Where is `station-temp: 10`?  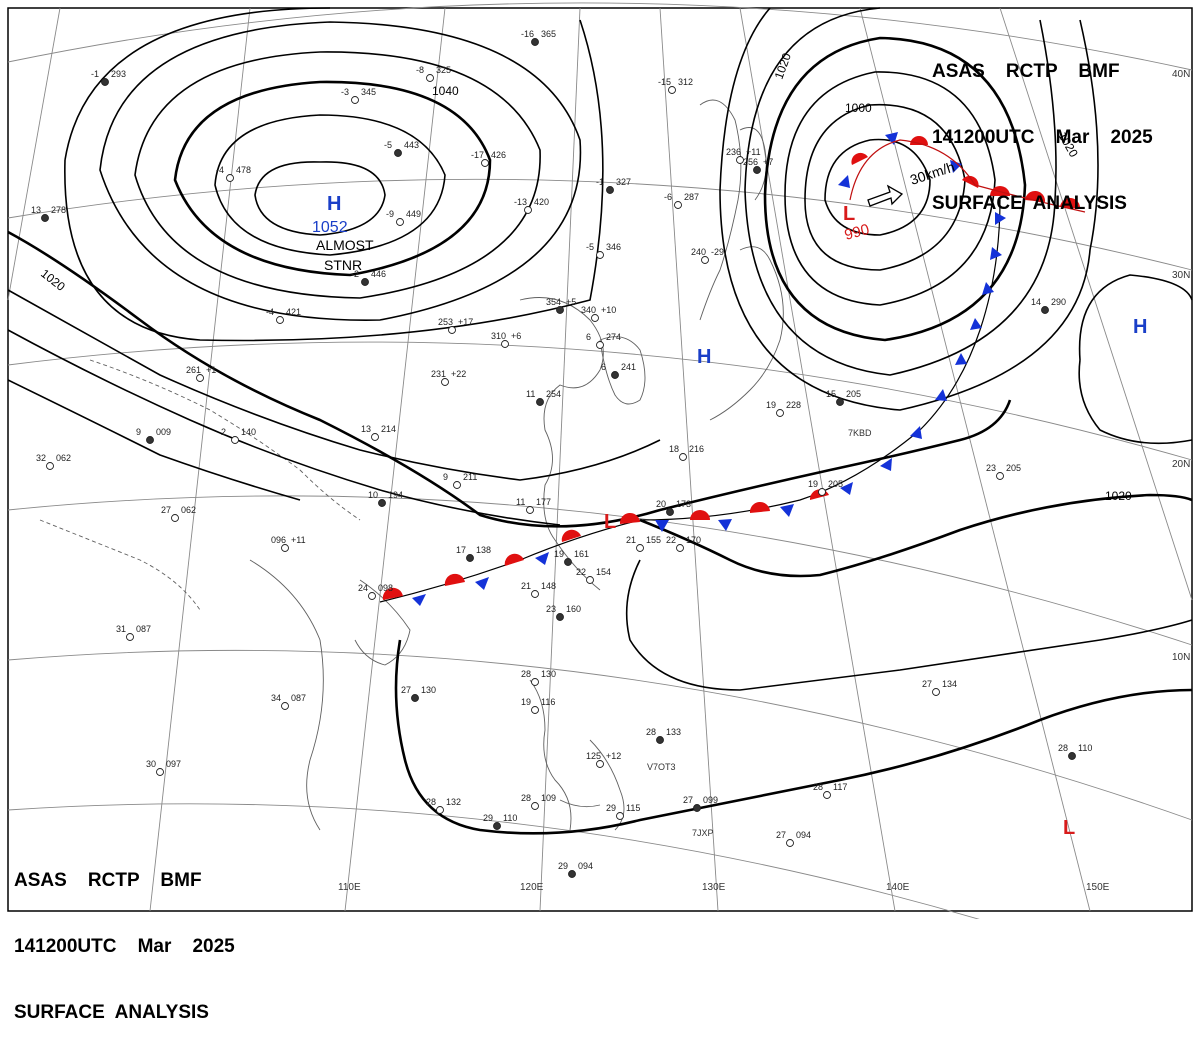 station-temp: 10 is located at coordinates (373, 495).